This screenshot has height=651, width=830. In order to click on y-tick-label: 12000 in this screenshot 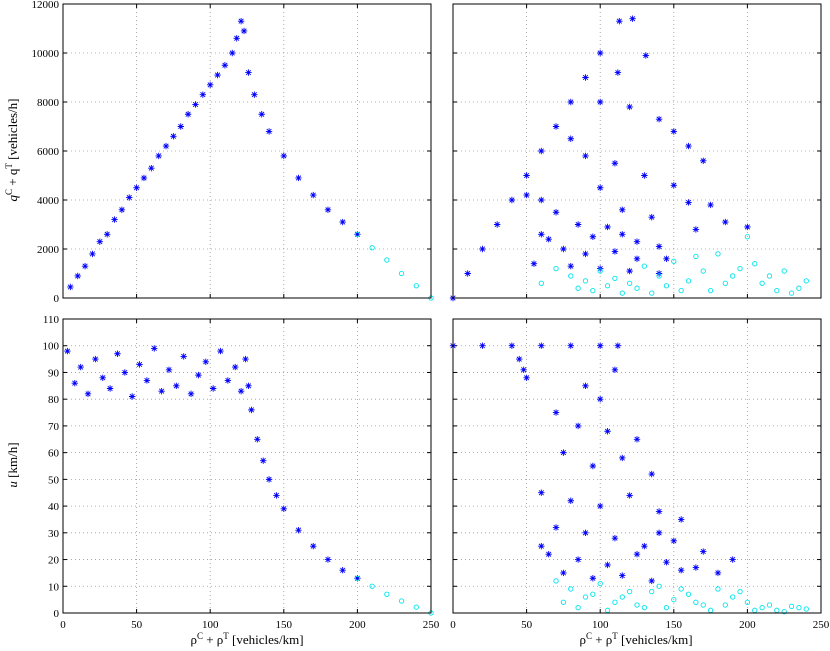, I will do `click(46, 5)`.